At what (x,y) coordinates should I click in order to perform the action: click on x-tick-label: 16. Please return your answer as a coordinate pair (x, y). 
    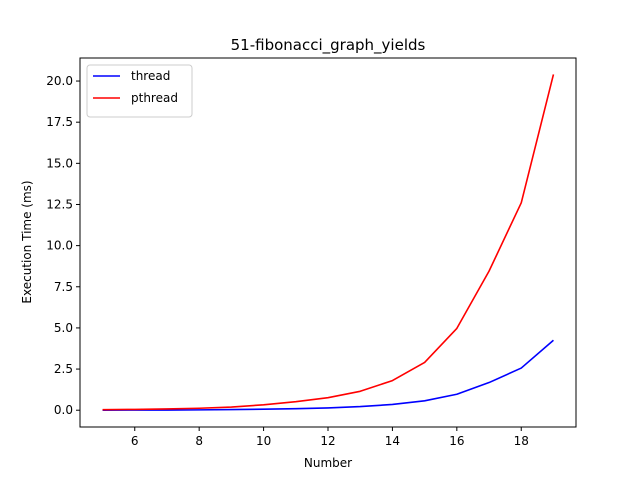
    Looking at the image, I should click on (456, 441).